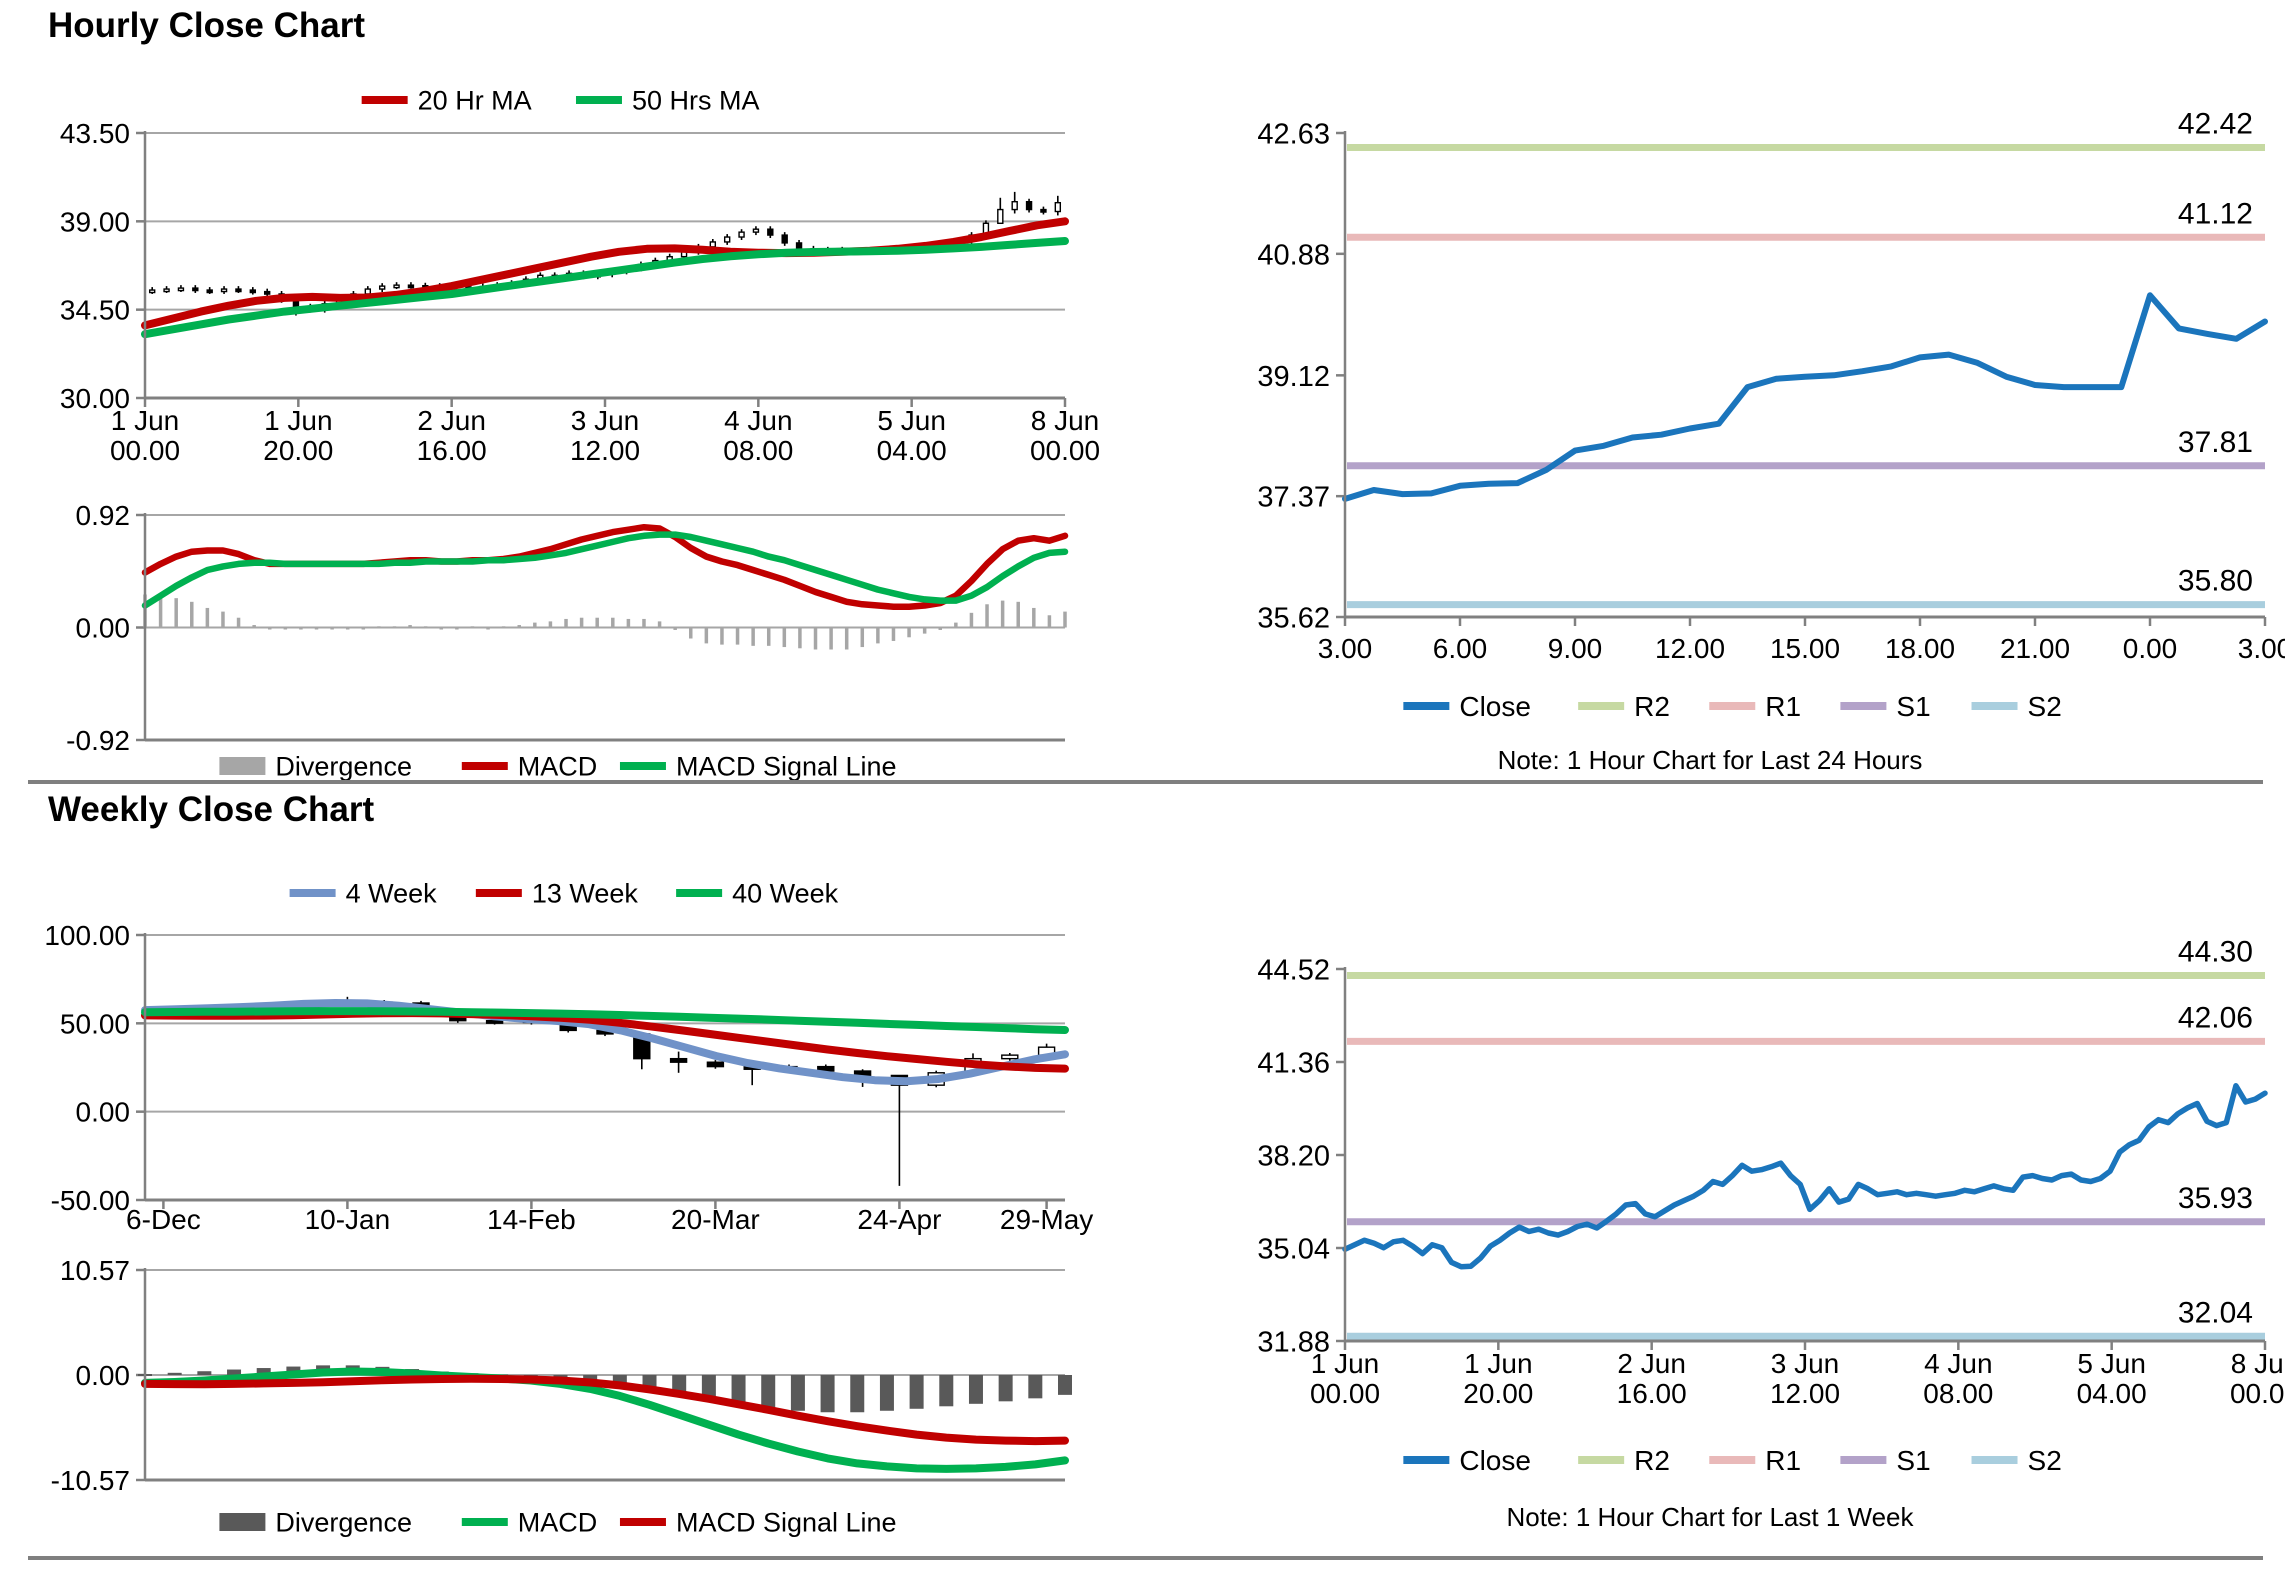  What do you see at coordinates (1920, 648) in the screenshot?
I see `x-tick-label: 18.00` at bounding box center [1920, 648].